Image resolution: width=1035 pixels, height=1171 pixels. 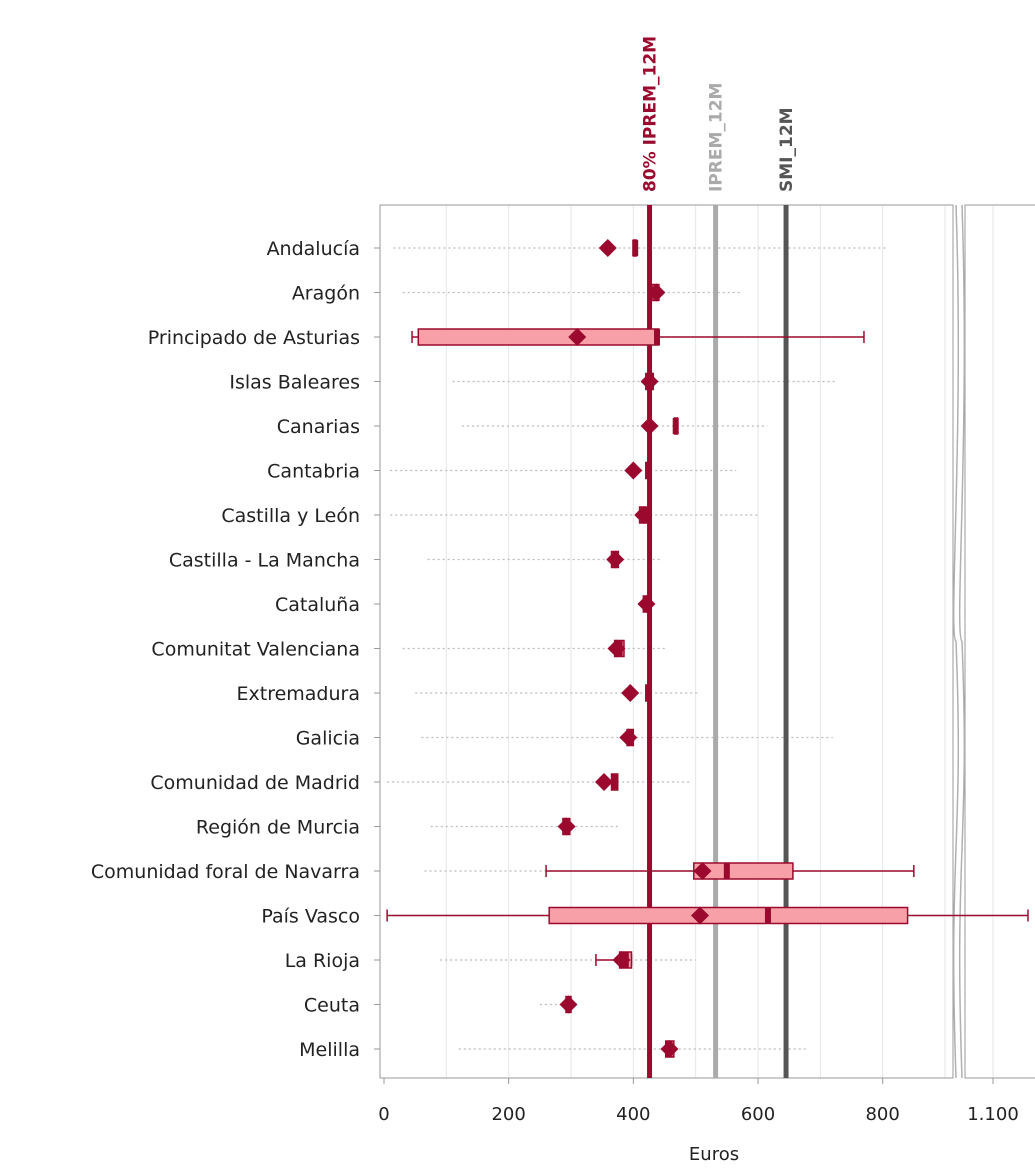 I want to click on category-label: Comunitat Valenciana, so click(x=255, y=650).